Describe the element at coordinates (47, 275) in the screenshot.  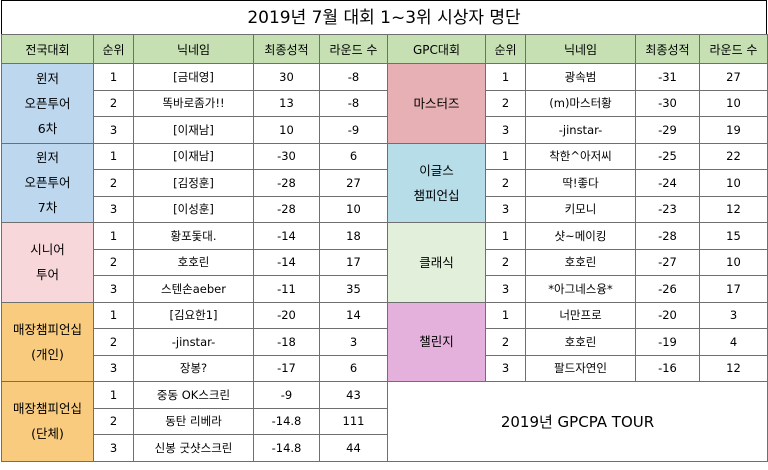
I see `tournament-name-line: 투어` at that location.